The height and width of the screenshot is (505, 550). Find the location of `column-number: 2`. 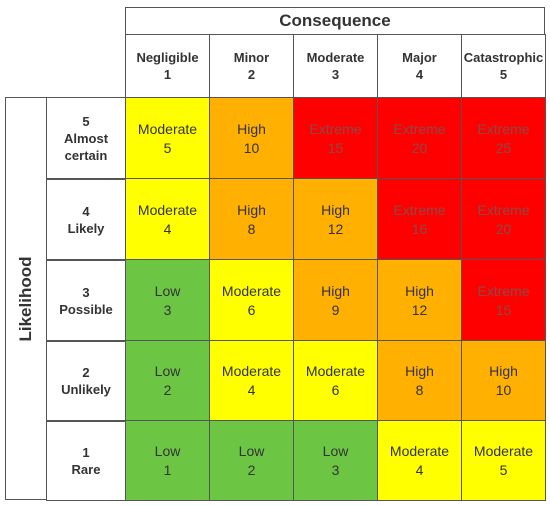

column-number: 2 is located at coordinates (251, 74).